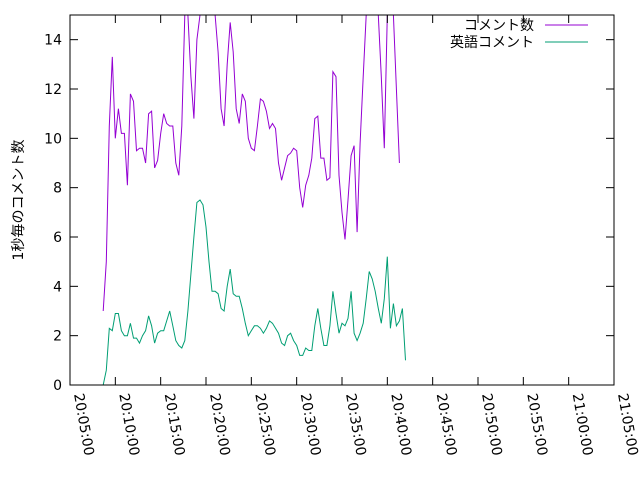 The image size is (640, 480). What do you see at coordinates (53, 41) in the screenshot?
I see `y-tick-label: 14` at bounding box center [53, 41].